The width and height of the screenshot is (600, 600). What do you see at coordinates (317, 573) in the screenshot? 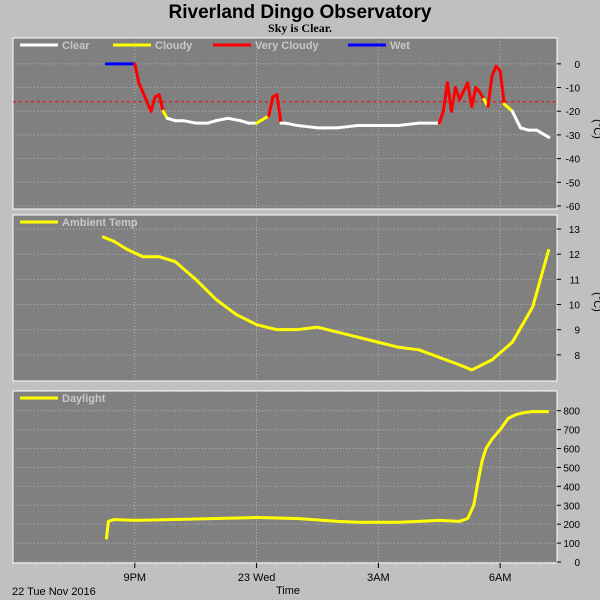
I see `x-axis: 9PM 23 Wed 3AM 6AM` at bounding box center [317, 573].